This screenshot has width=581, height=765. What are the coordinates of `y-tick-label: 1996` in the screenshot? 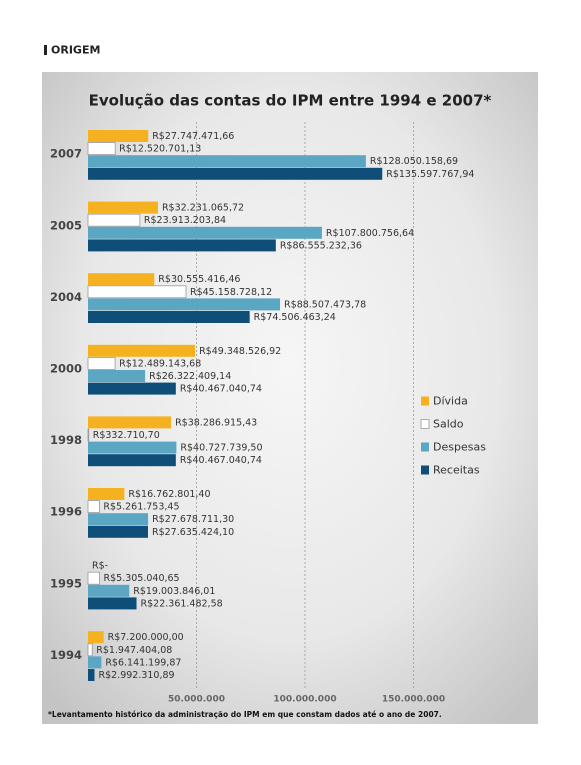 It's located at (66, 512).